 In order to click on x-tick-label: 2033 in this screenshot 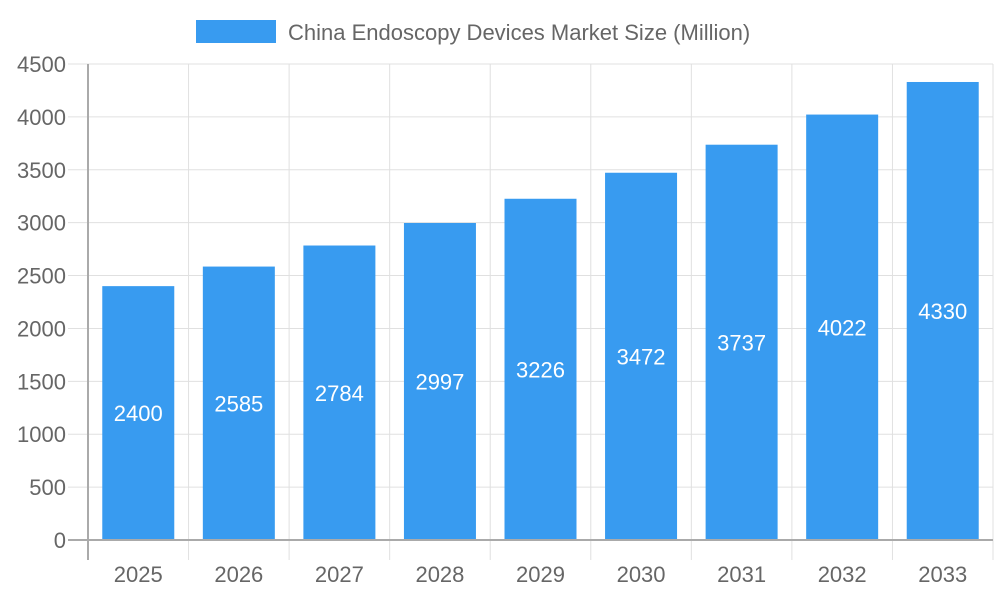, I will do `click(942, 574)`.